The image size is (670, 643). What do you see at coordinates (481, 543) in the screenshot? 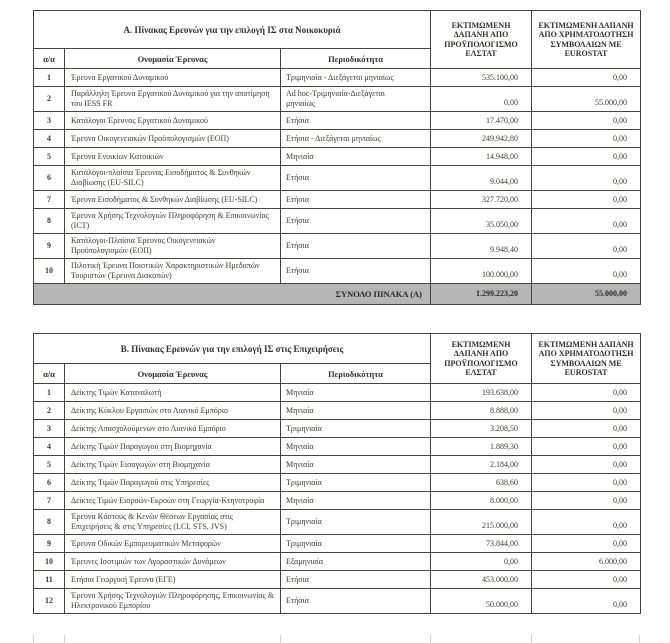
I see `cell-elstat: 73.844,00` at bounding box center [481, 543].